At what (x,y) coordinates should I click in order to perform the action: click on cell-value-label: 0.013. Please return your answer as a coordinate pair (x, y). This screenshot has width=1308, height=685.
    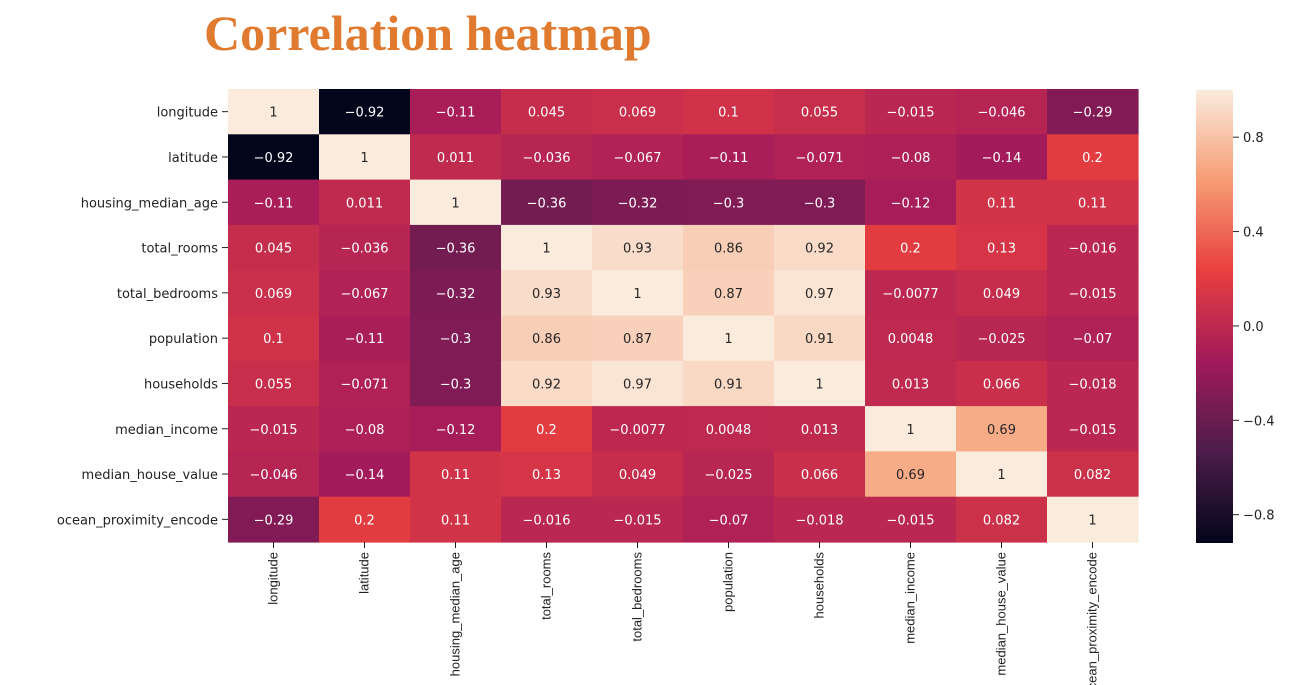
    Looking at the image, I should click on (910, 384).